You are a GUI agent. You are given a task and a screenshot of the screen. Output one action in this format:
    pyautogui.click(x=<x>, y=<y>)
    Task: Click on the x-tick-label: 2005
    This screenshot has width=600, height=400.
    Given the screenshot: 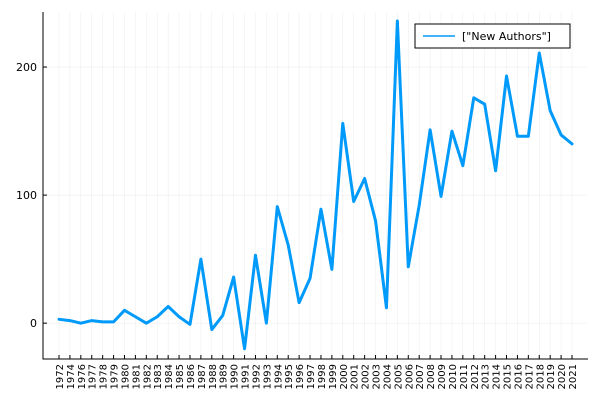 What is the action you would take?
    pyautogui.click(x=398, y=376)
    